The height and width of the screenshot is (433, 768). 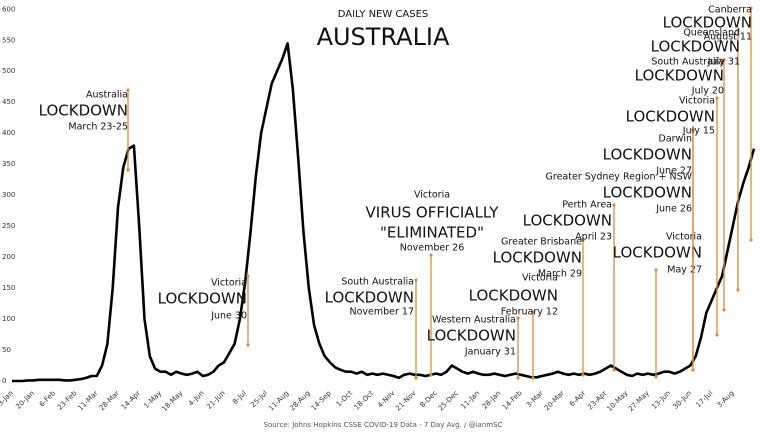 I want to click on y-tick-label: 250, so click(x=8, y=226).